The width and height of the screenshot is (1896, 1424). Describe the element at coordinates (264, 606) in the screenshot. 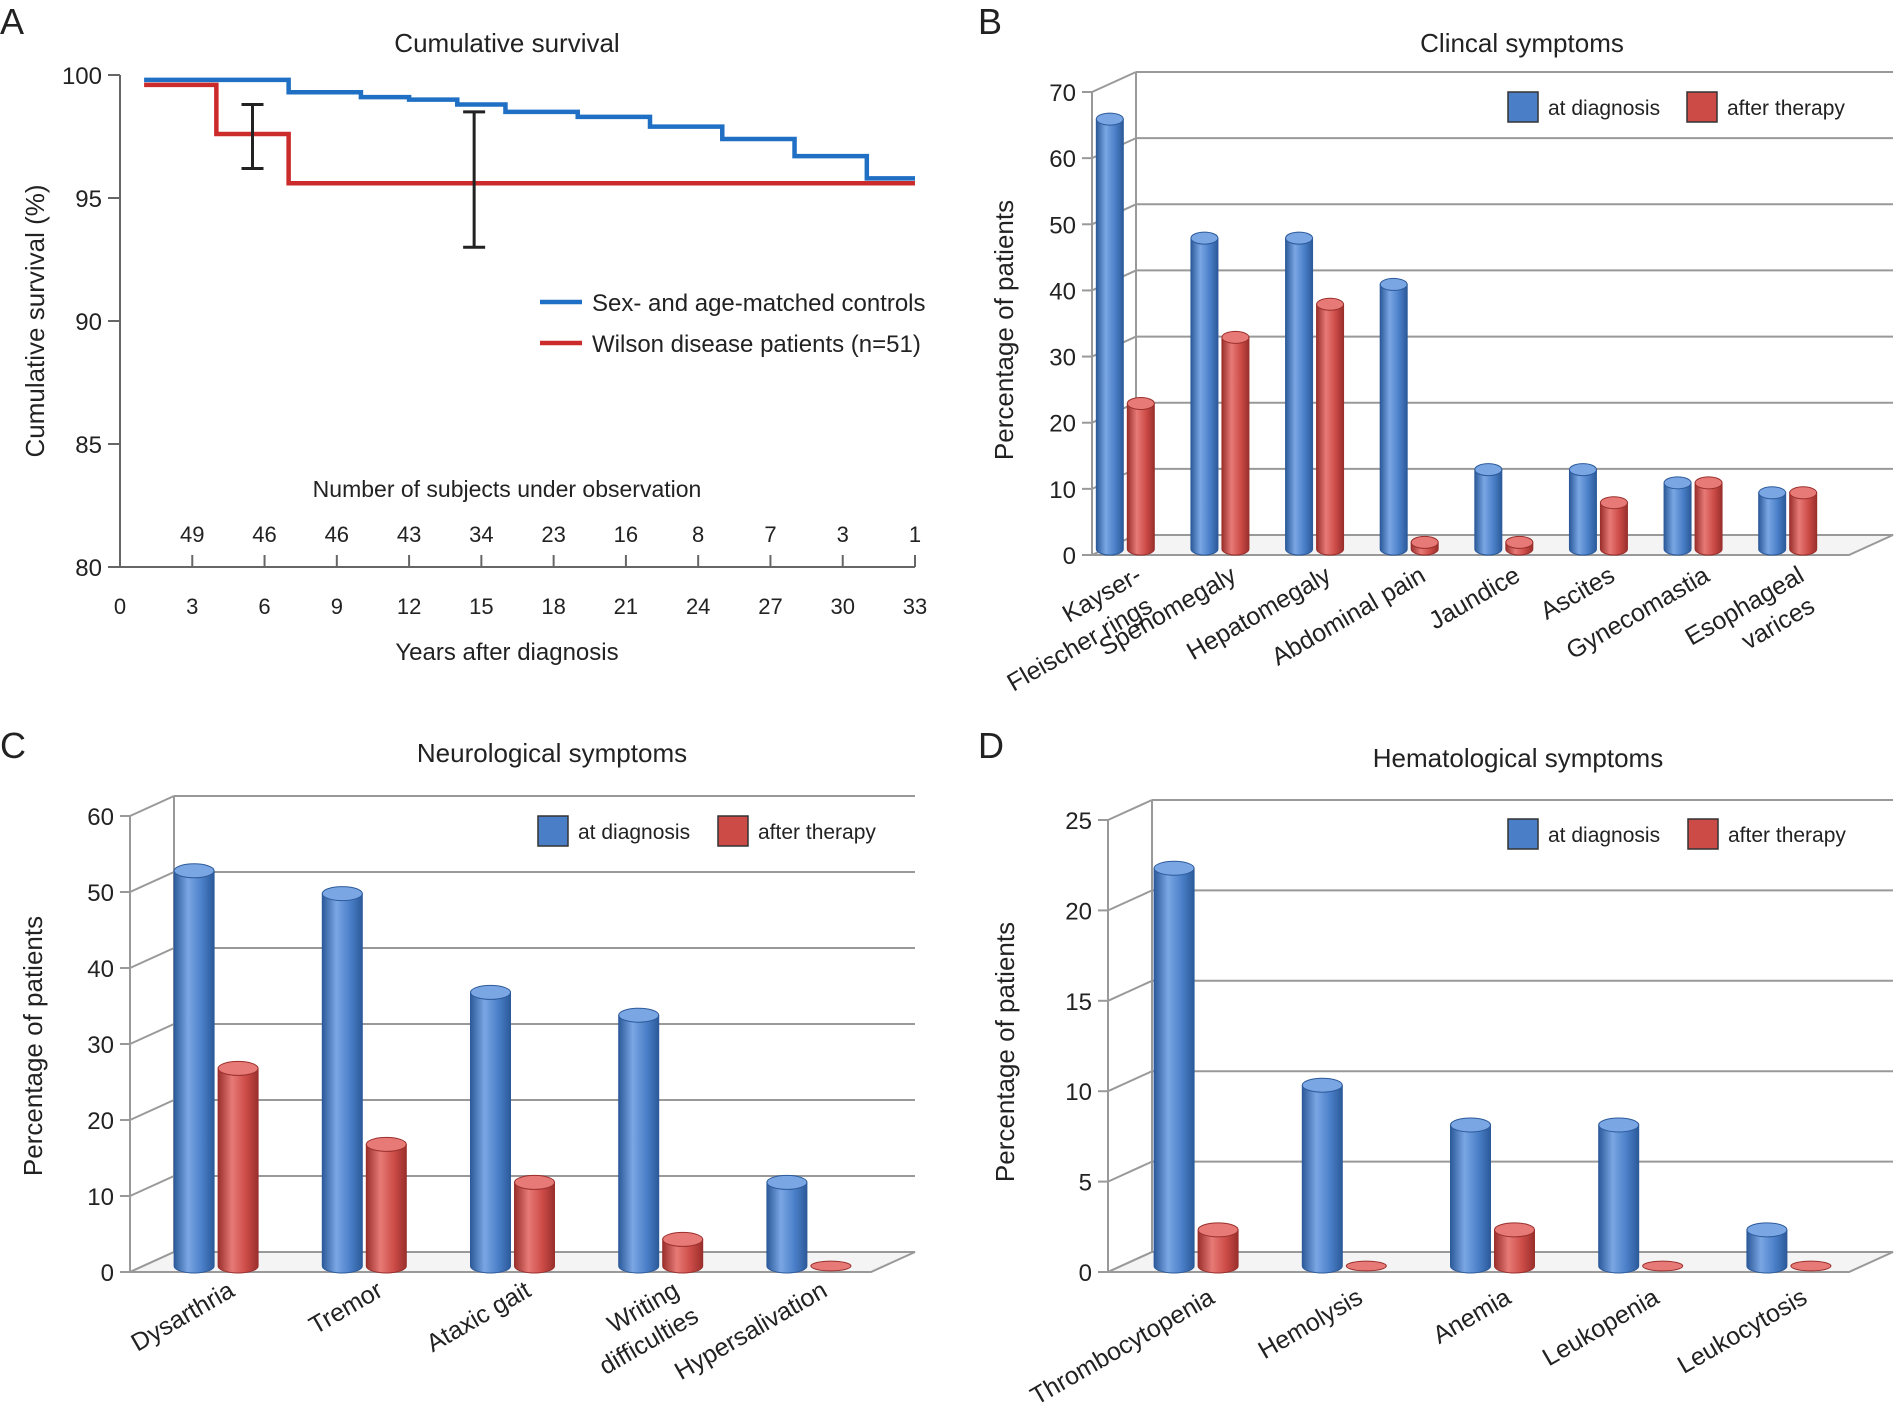

I see `x-tick-label: 6` at that location.